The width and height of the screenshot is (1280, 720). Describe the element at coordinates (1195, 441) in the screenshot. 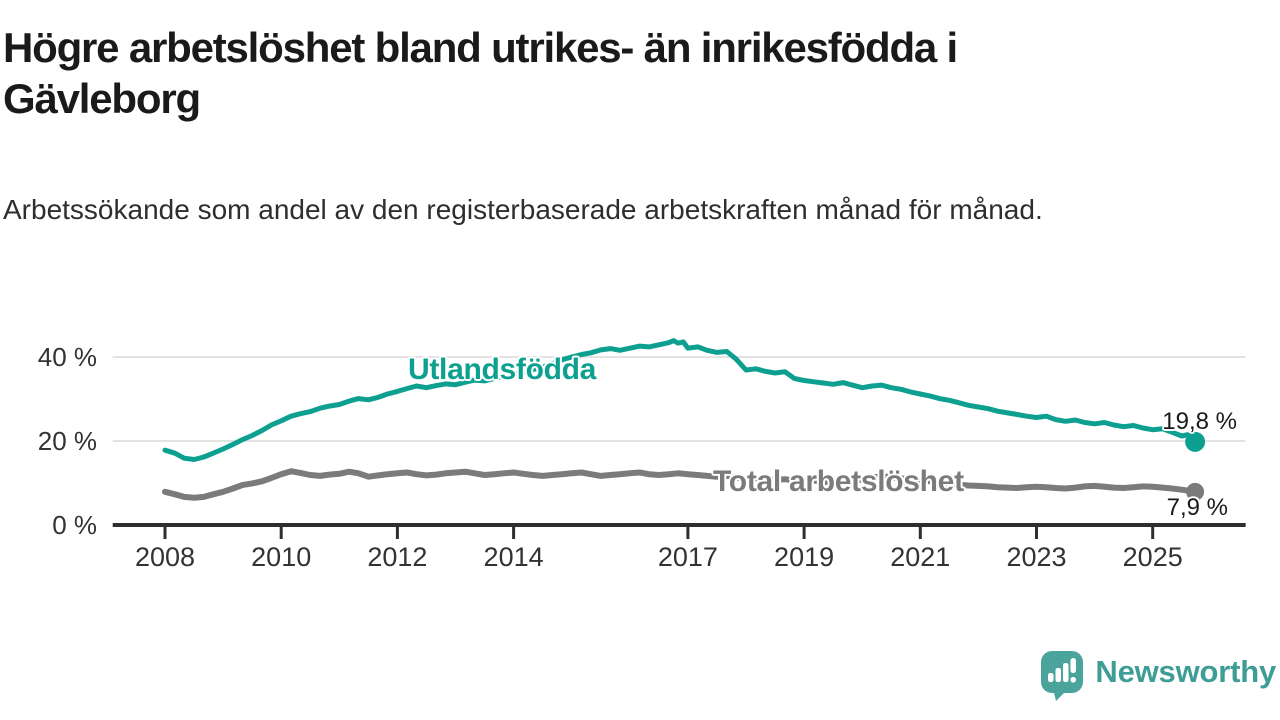

I see `series-end-dot-utlandsfodda` at that location.